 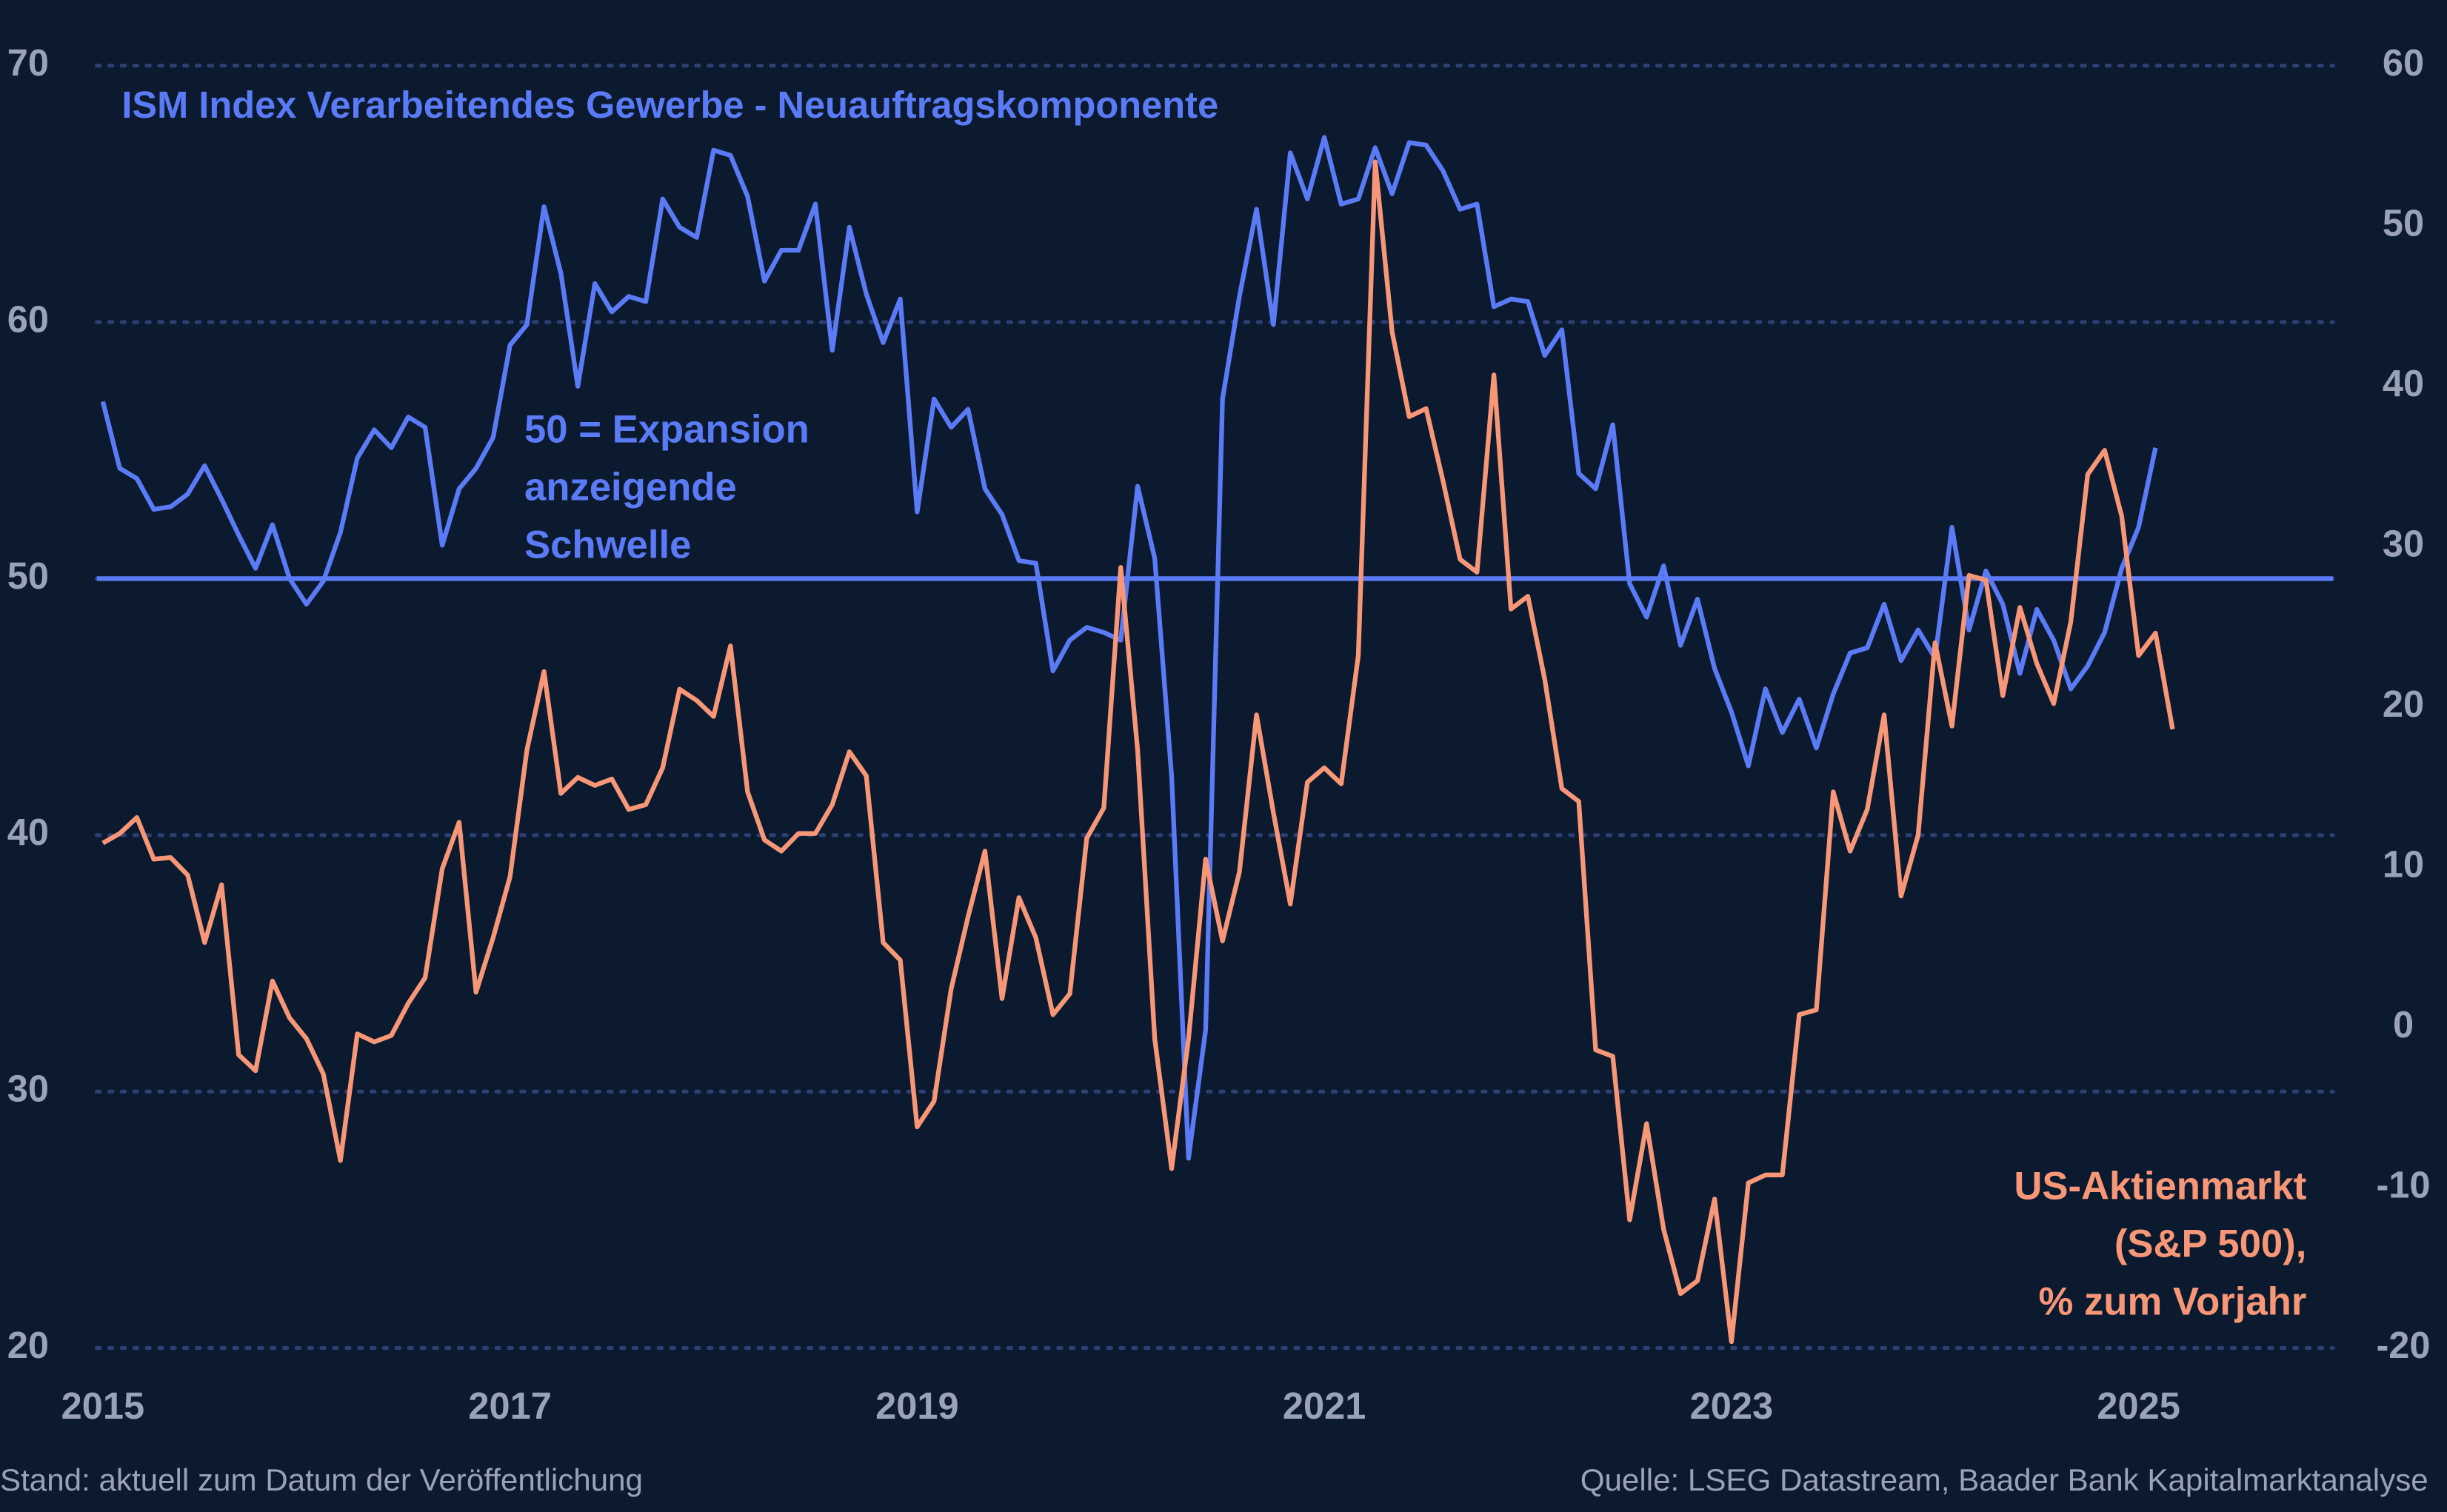 What do you see at coordinates (2403, 383) in the screenshot?
I see `y2-tick-label: 40` at bounding box center [2403, 383].